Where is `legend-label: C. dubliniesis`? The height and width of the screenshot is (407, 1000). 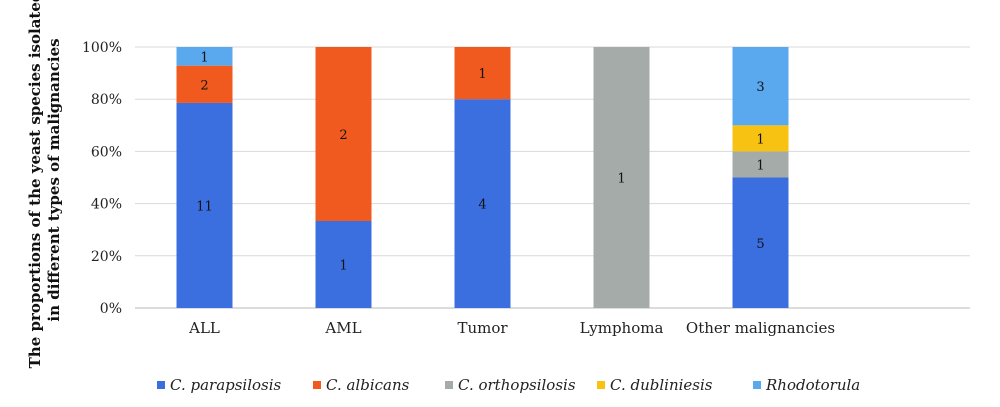 legend-label: C. dubliniesis is located at coordinates (661, 385).